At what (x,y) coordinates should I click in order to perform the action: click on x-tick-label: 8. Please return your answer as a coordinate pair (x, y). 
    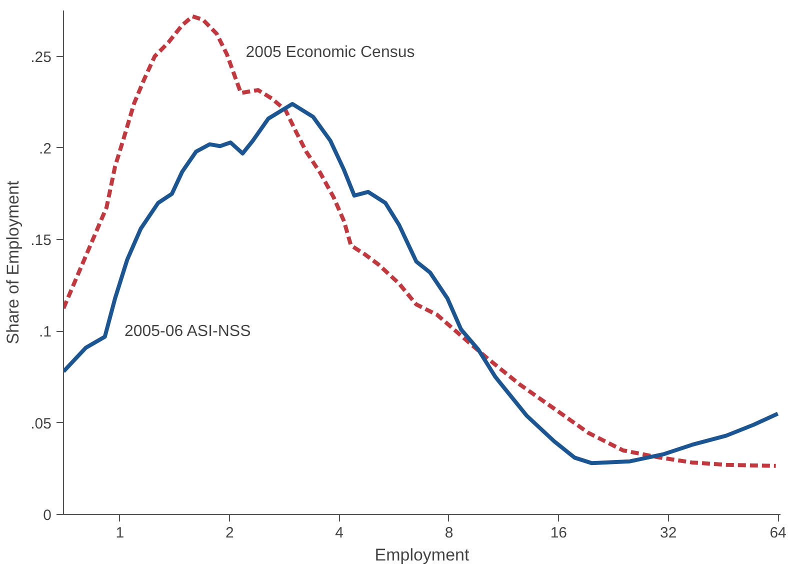
    Looking at the image, I should click on (449, 533).